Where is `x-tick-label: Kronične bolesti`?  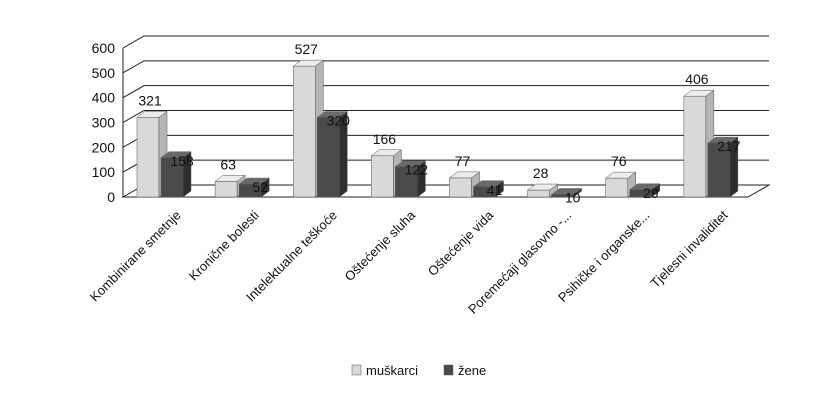
x-tick-label: Kronične bolesti is located at coordinates (224, 245).